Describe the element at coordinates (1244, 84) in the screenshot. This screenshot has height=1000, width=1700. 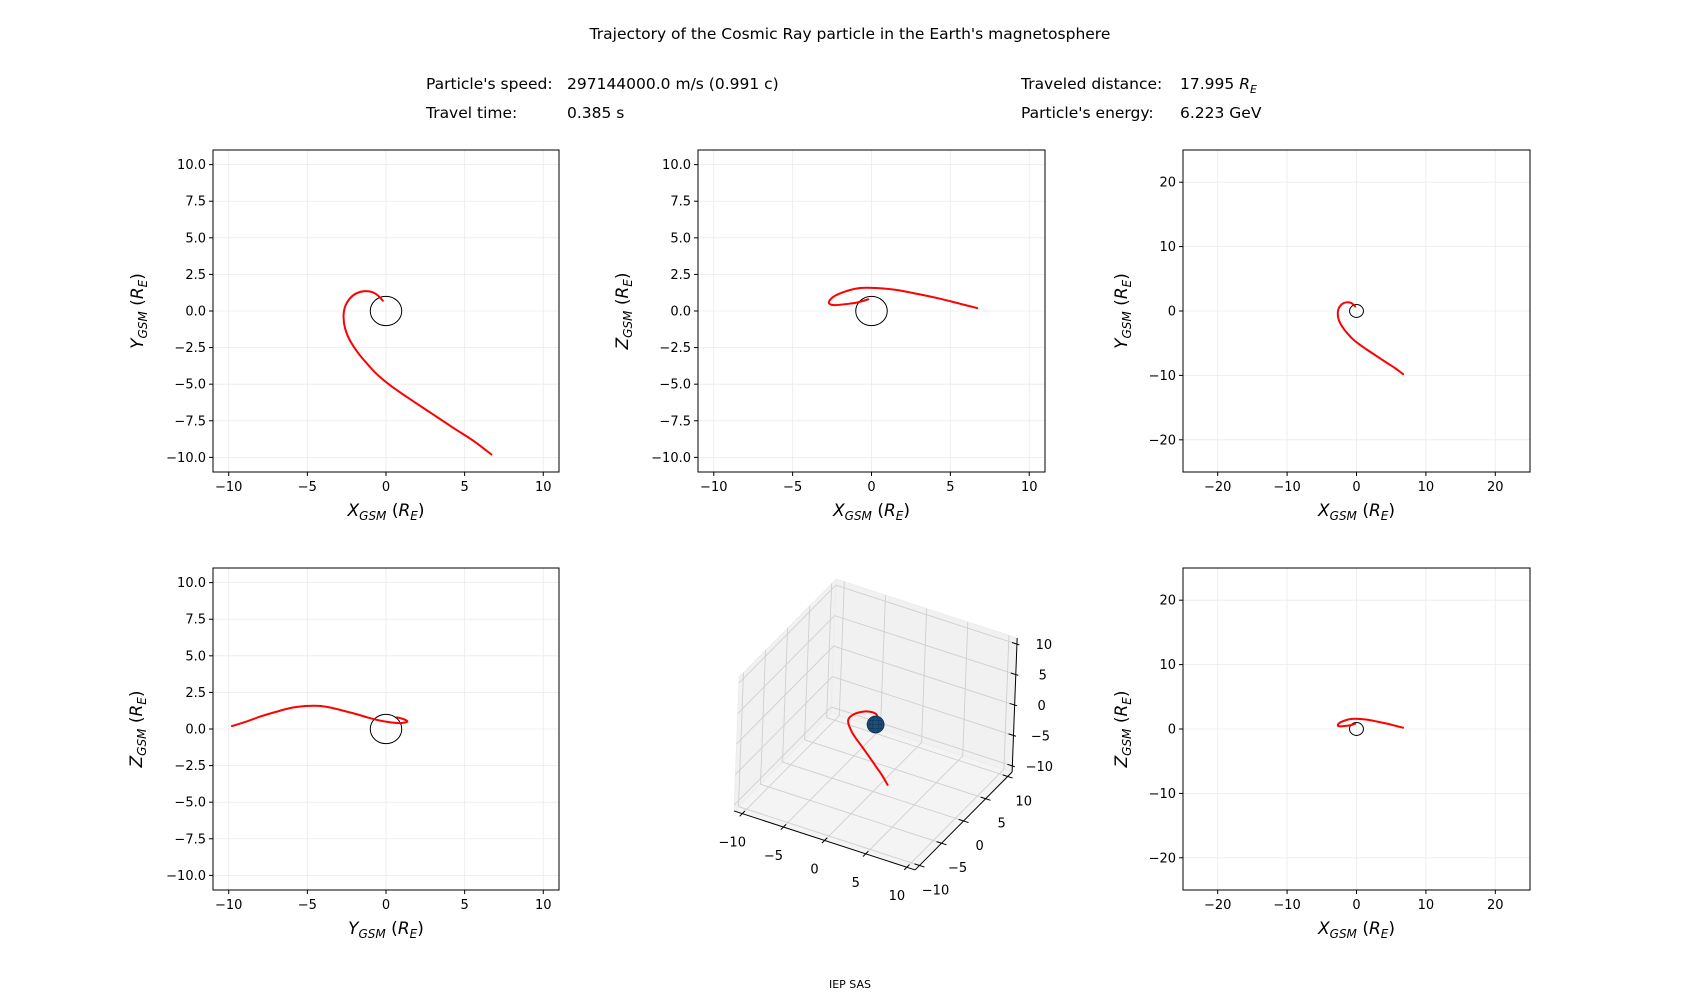
I see `distance-unit: R` at that location.